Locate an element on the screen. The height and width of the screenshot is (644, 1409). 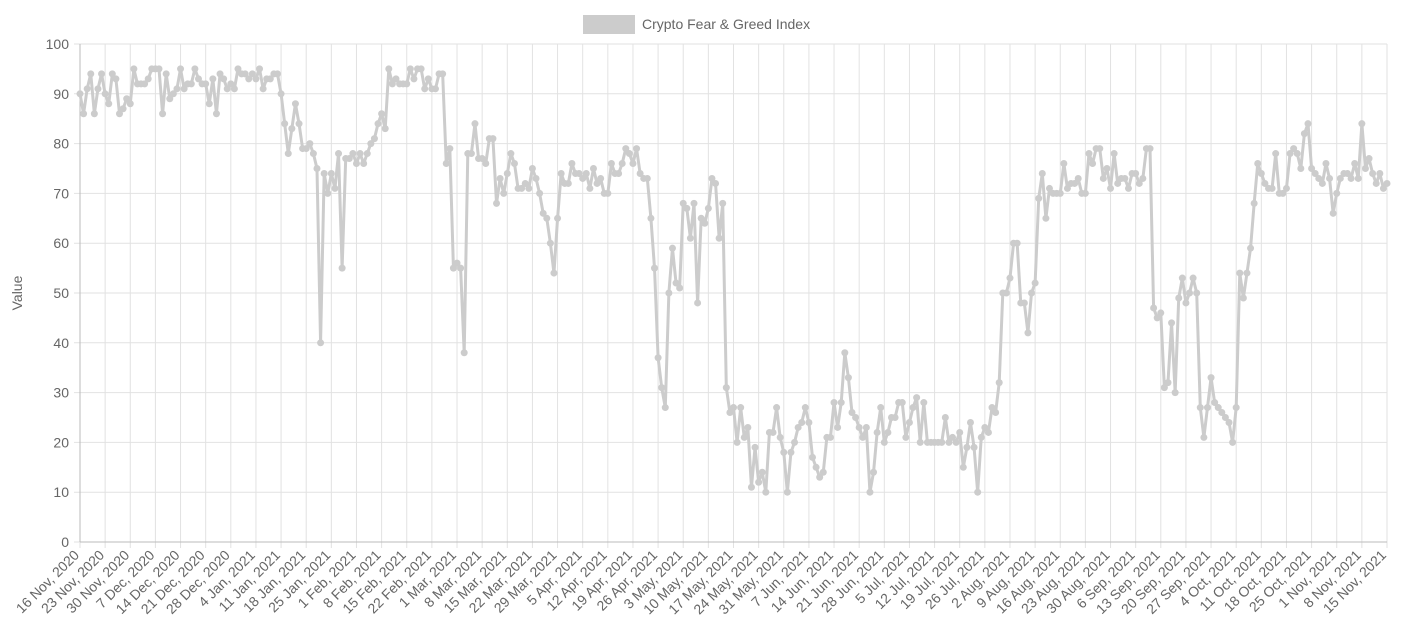
y-tick-label: 30 is located at coordinates (61, 393).